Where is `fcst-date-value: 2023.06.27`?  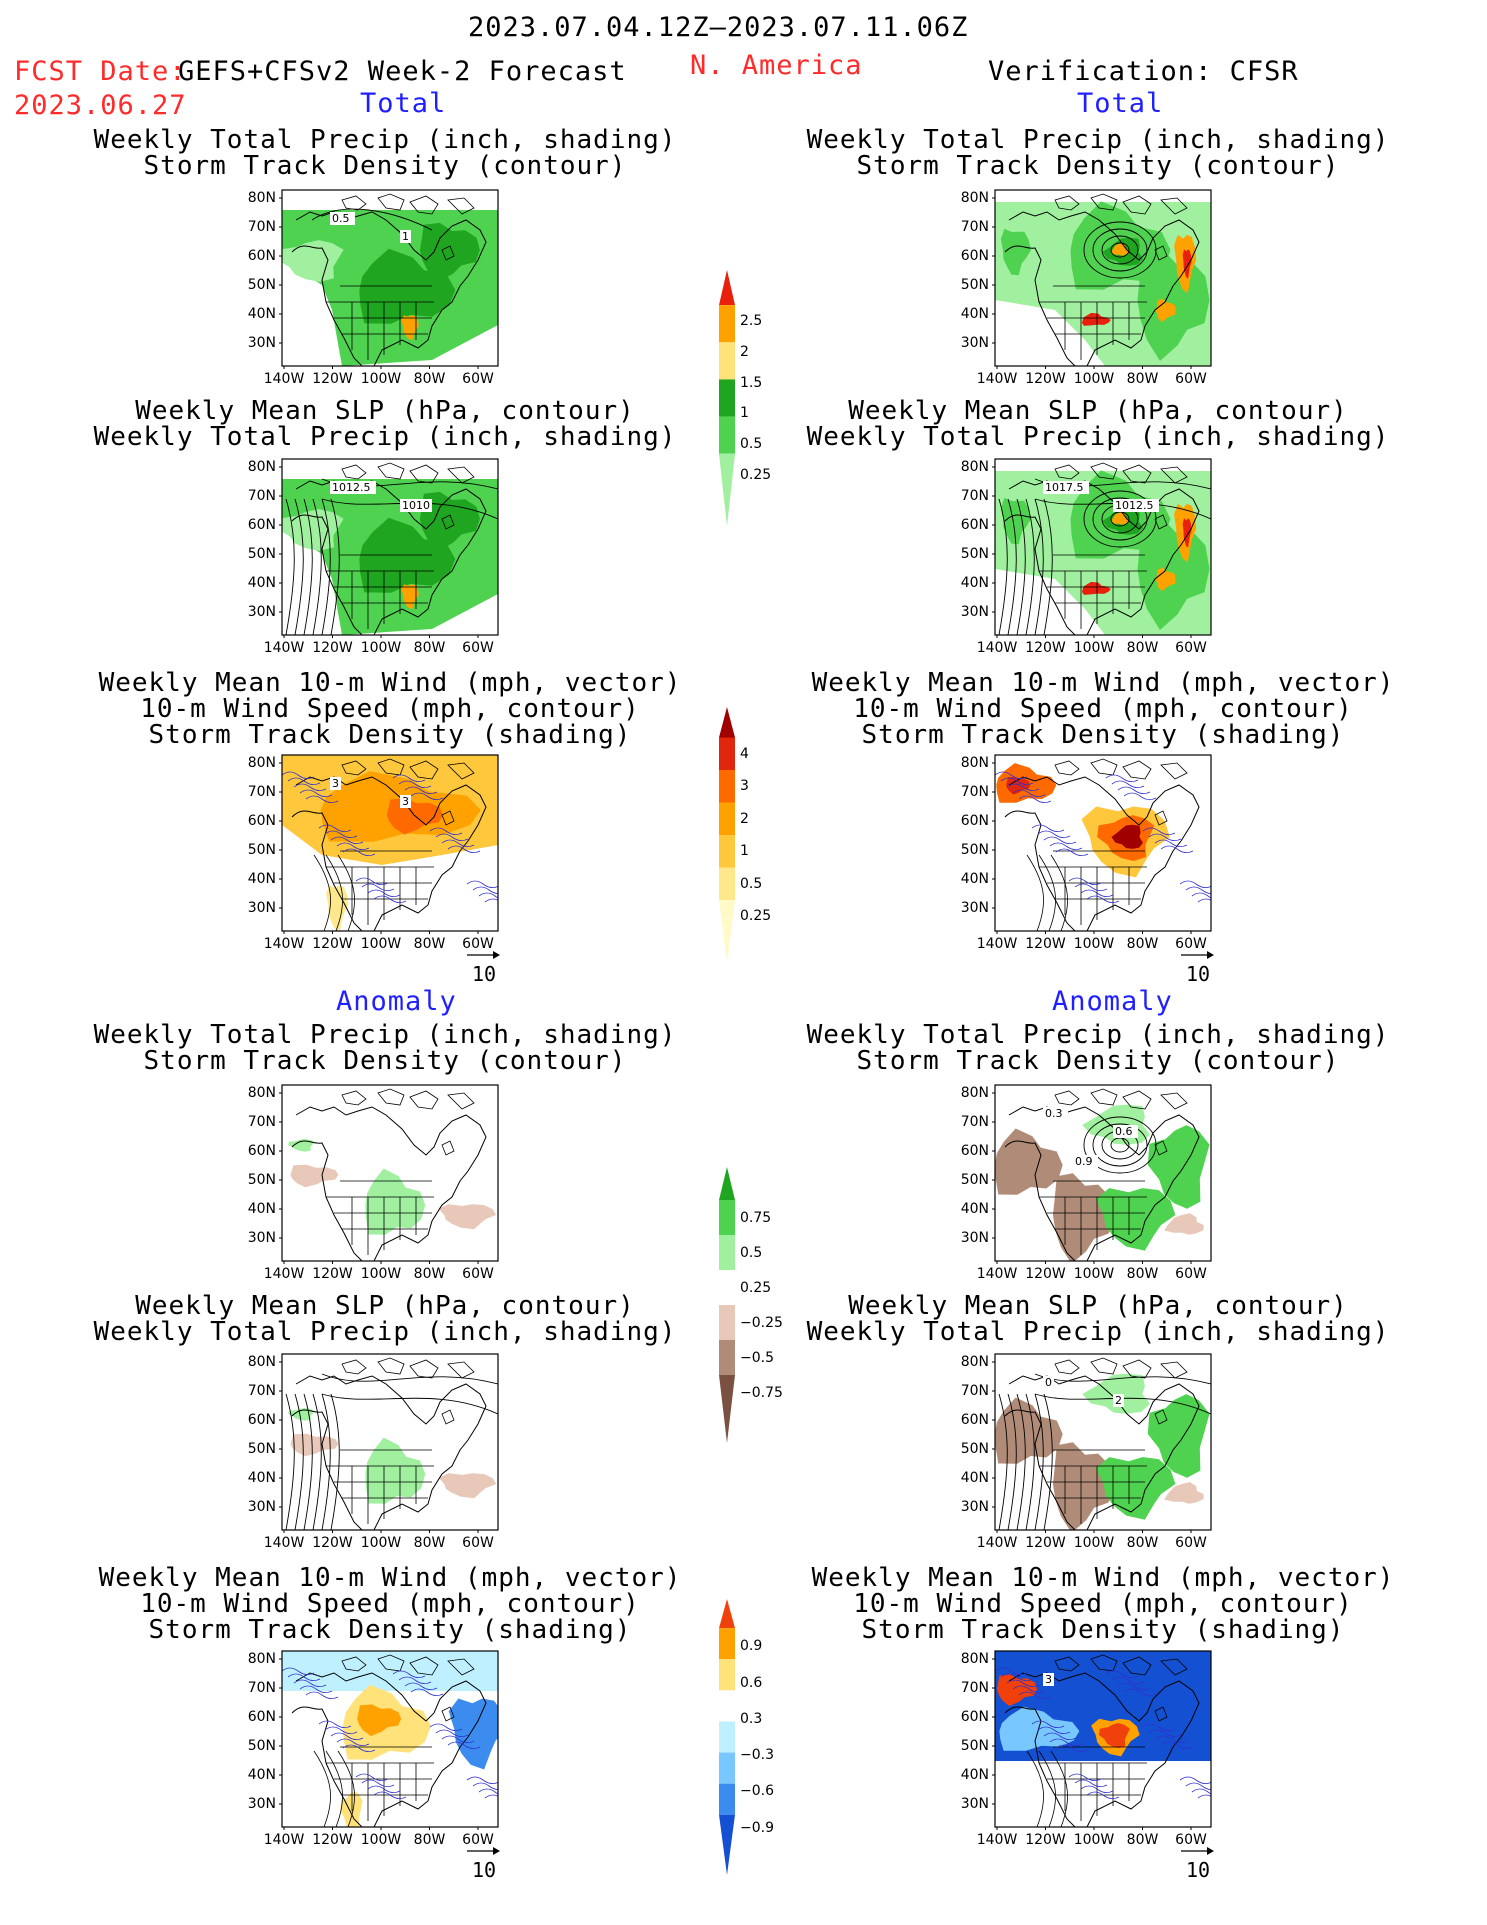 fcst-date-value: 2023.06.27 is located at coordinates (100, 105).